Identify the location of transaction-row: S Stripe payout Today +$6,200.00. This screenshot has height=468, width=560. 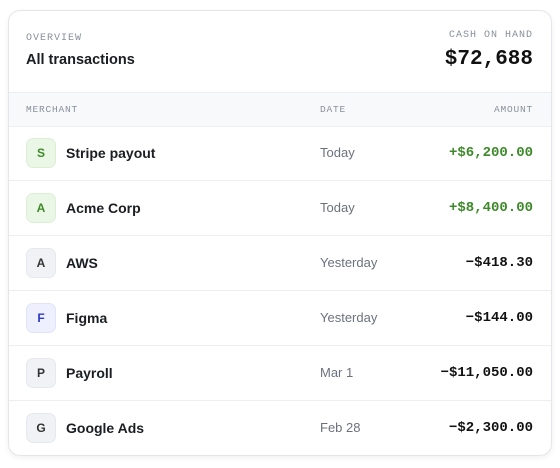
(280, 153).